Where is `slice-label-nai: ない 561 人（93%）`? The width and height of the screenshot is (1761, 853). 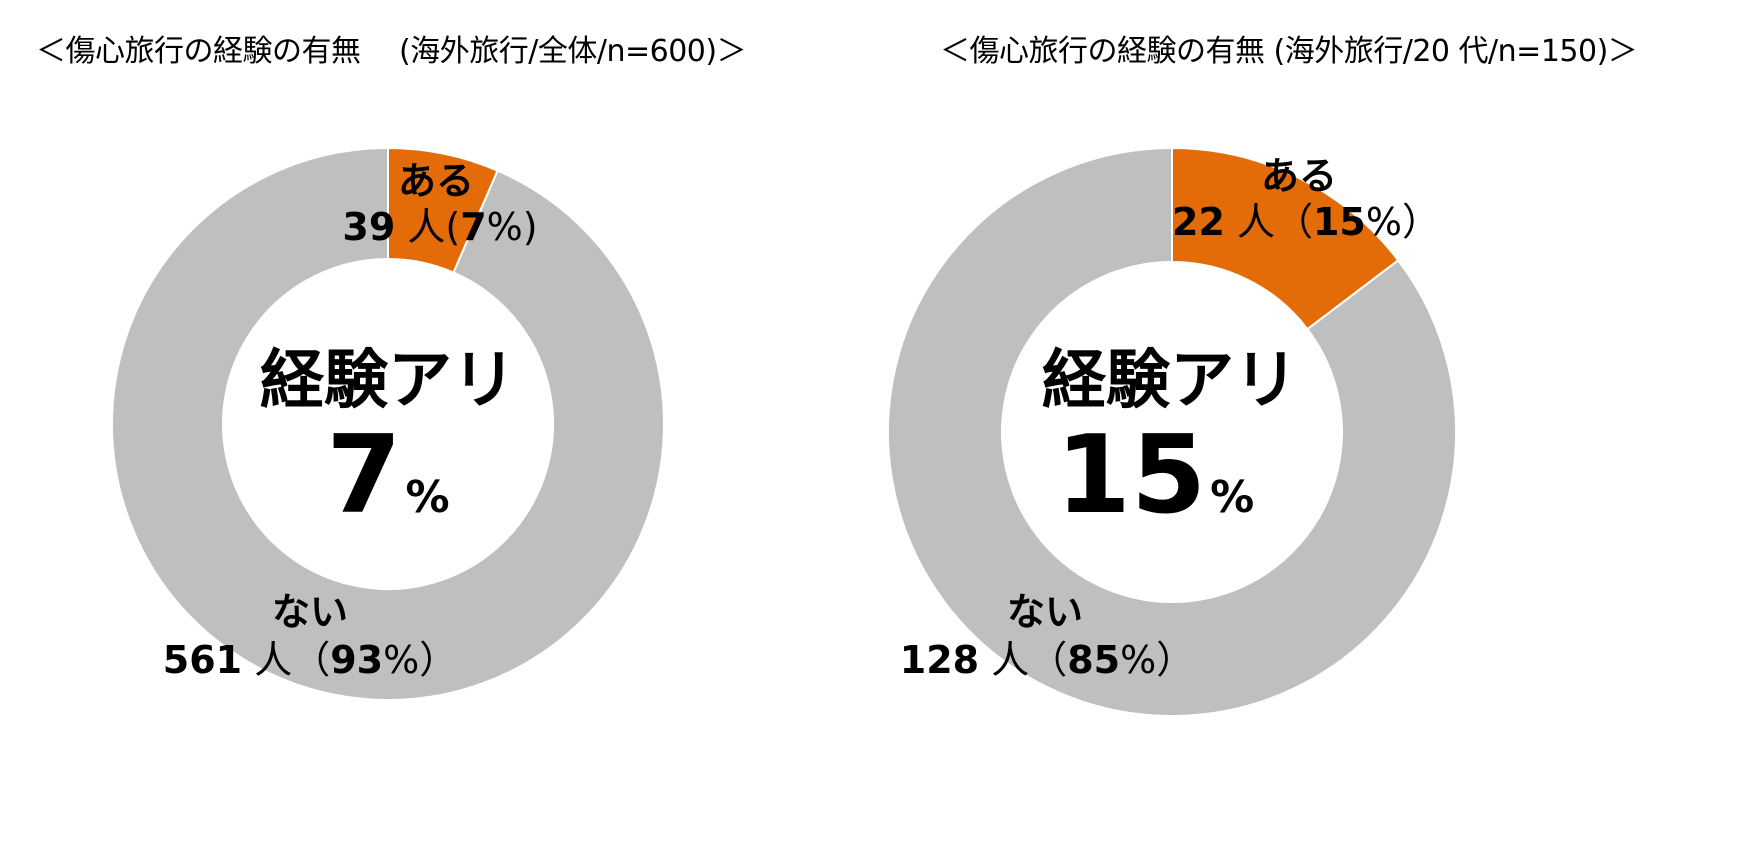
slice-label-nai: ない 561 人（93%） is located at coordinates (310, 636).